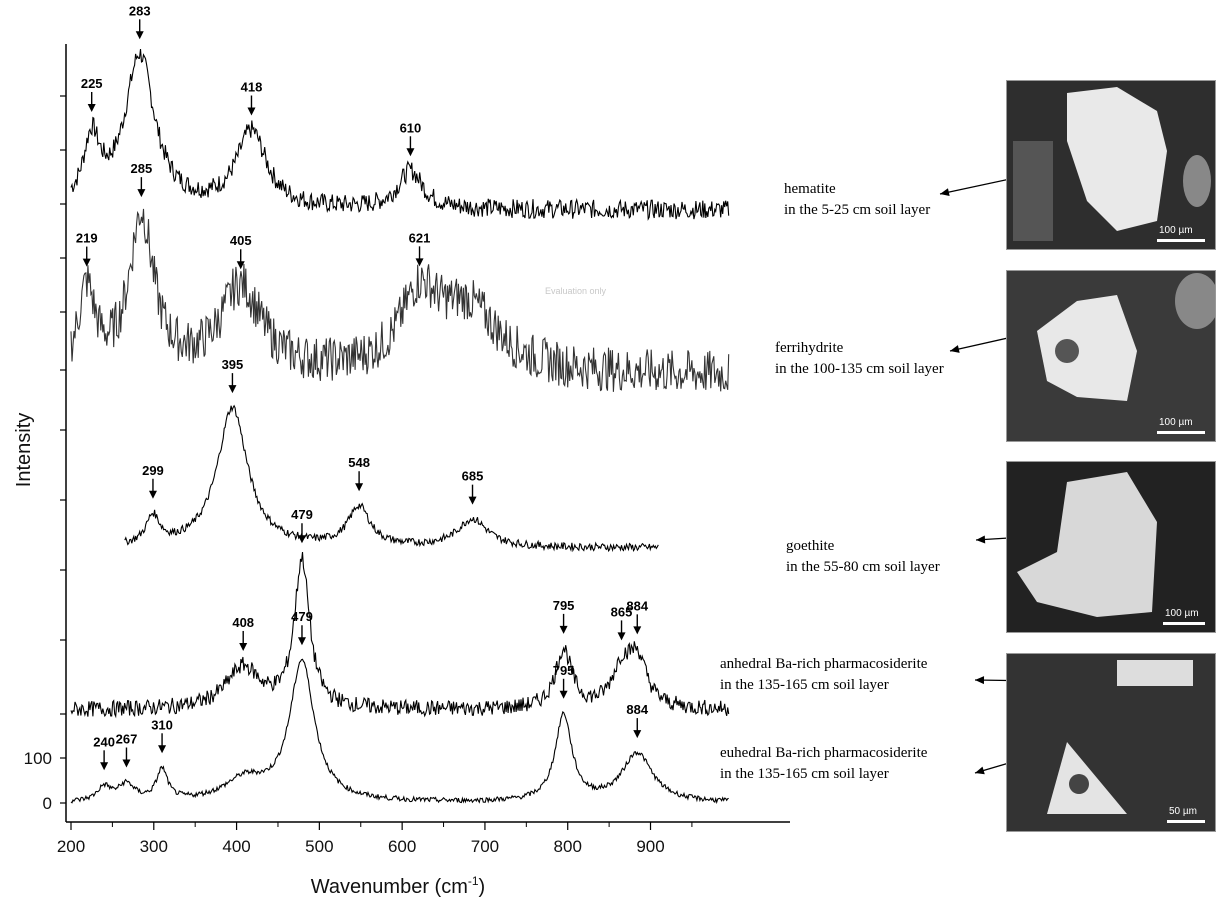  I want to click on spectrum-caption: in the 100-135 cm soil layer, so click(859, 369).